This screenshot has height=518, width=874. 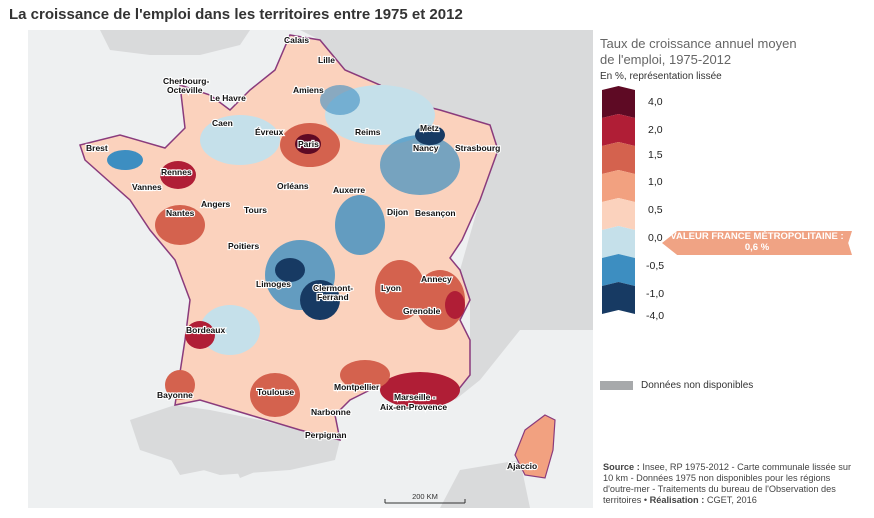 I want to click on city-label: Nantes, so click(x=180, y=213).